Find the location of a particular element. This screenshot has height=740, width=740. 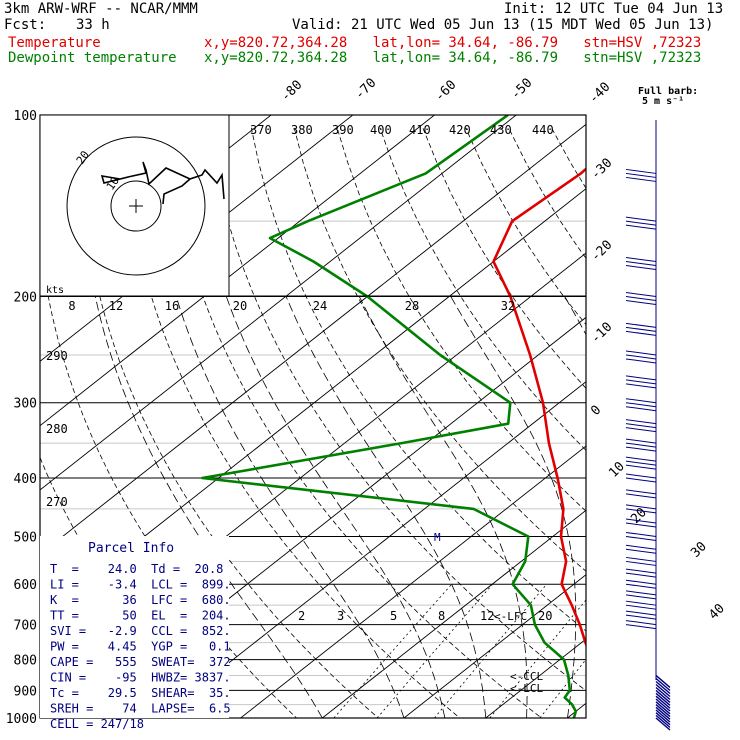

forecast-hour: 33 h is located at coordinates (93, 25).